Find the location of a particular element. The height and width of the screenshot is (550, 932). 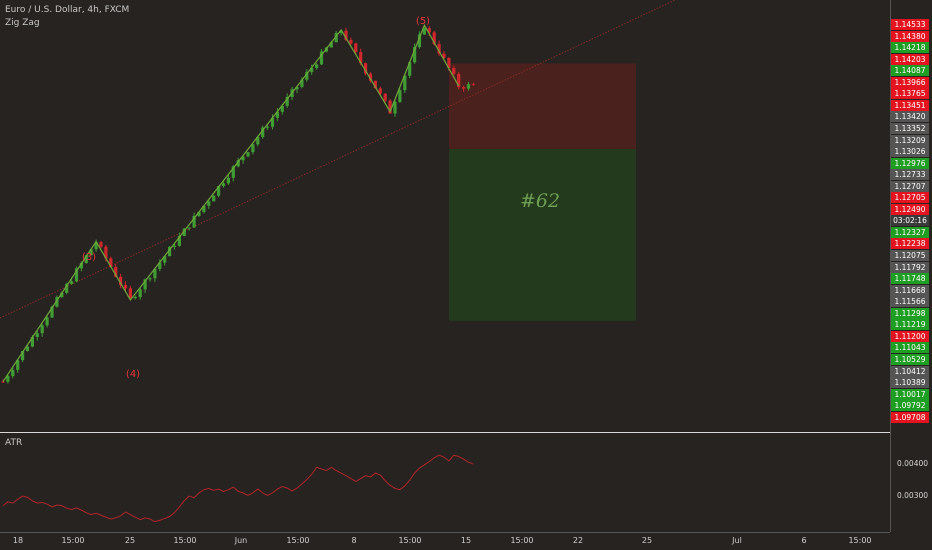

price-level-tag: 1.14533 is located at coordinates (910, 24).